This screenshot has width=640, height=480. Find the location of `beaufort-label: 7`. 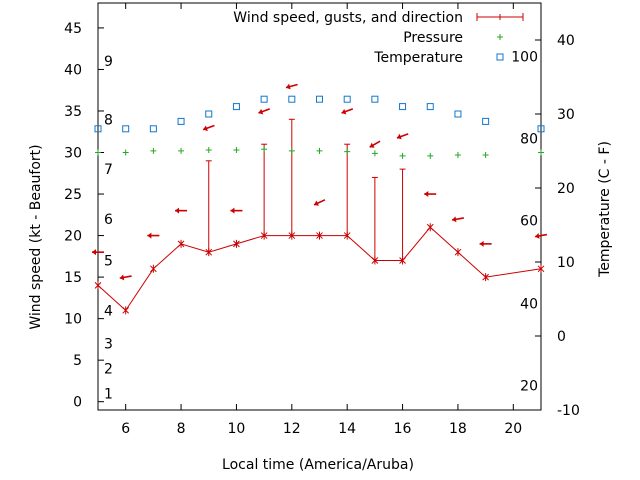

beaufort-label: 7 is located at coordinates (108, 170).